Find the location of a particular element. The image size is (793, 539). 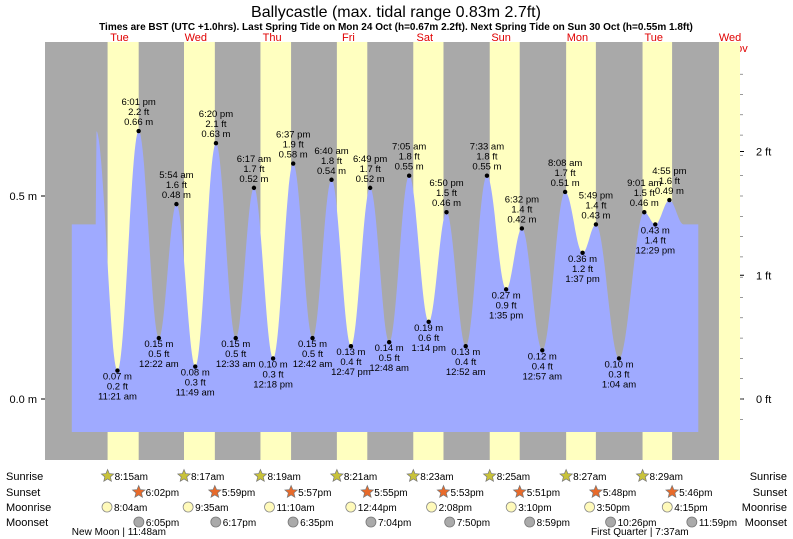

tide-label: 0.15 m is located at coordinates (158, 344).